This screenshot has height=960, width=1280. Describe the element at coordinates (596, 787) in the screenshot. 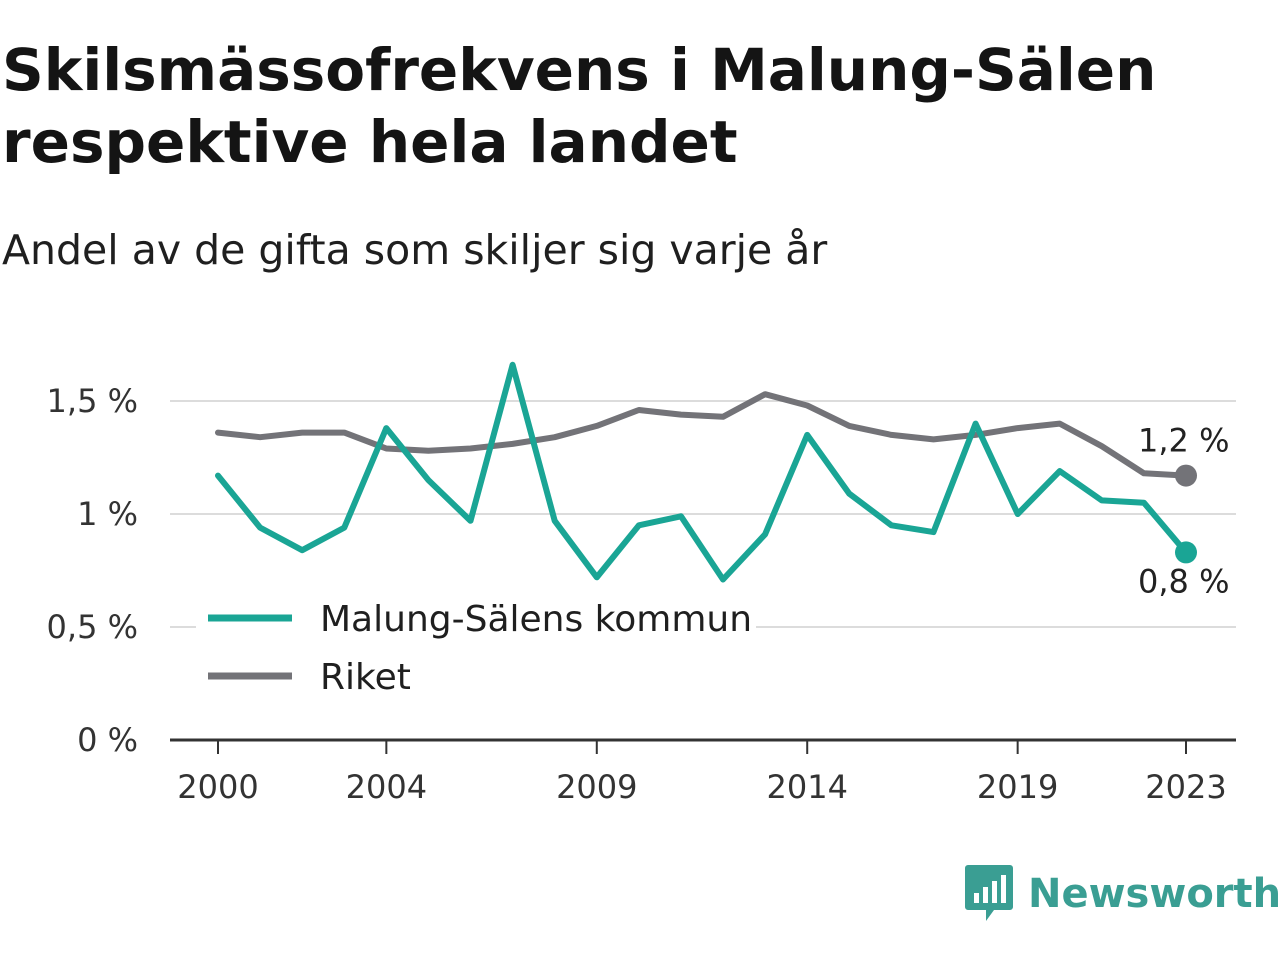

I see `x-tick-label: 2009` at that location.